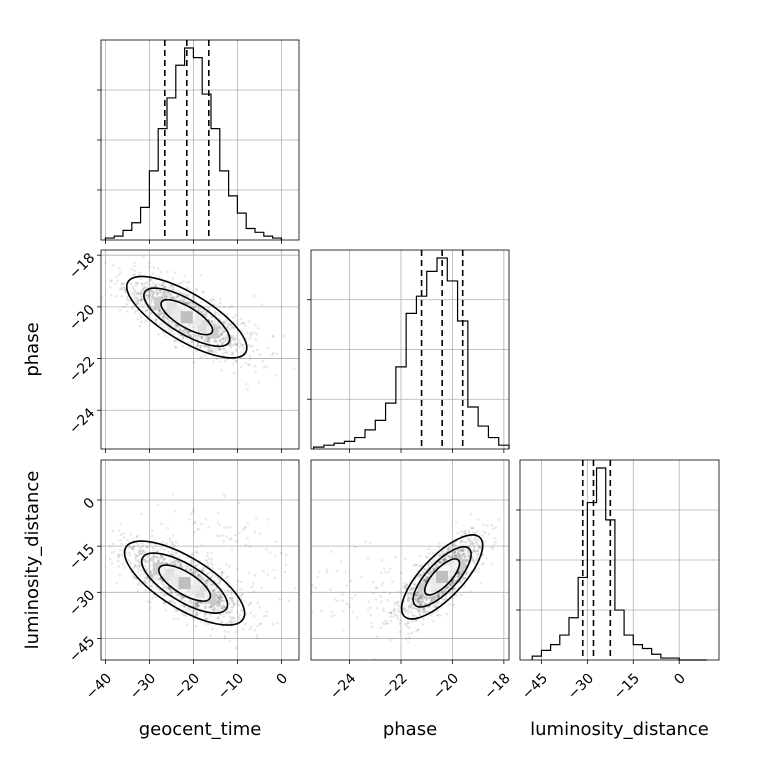 The width and height of the screenshot is (760, 760). Describe the element at coordinates (82, 649) in the screenshot. I see `y-tick-label-luminosity_distance: −45` at that location.